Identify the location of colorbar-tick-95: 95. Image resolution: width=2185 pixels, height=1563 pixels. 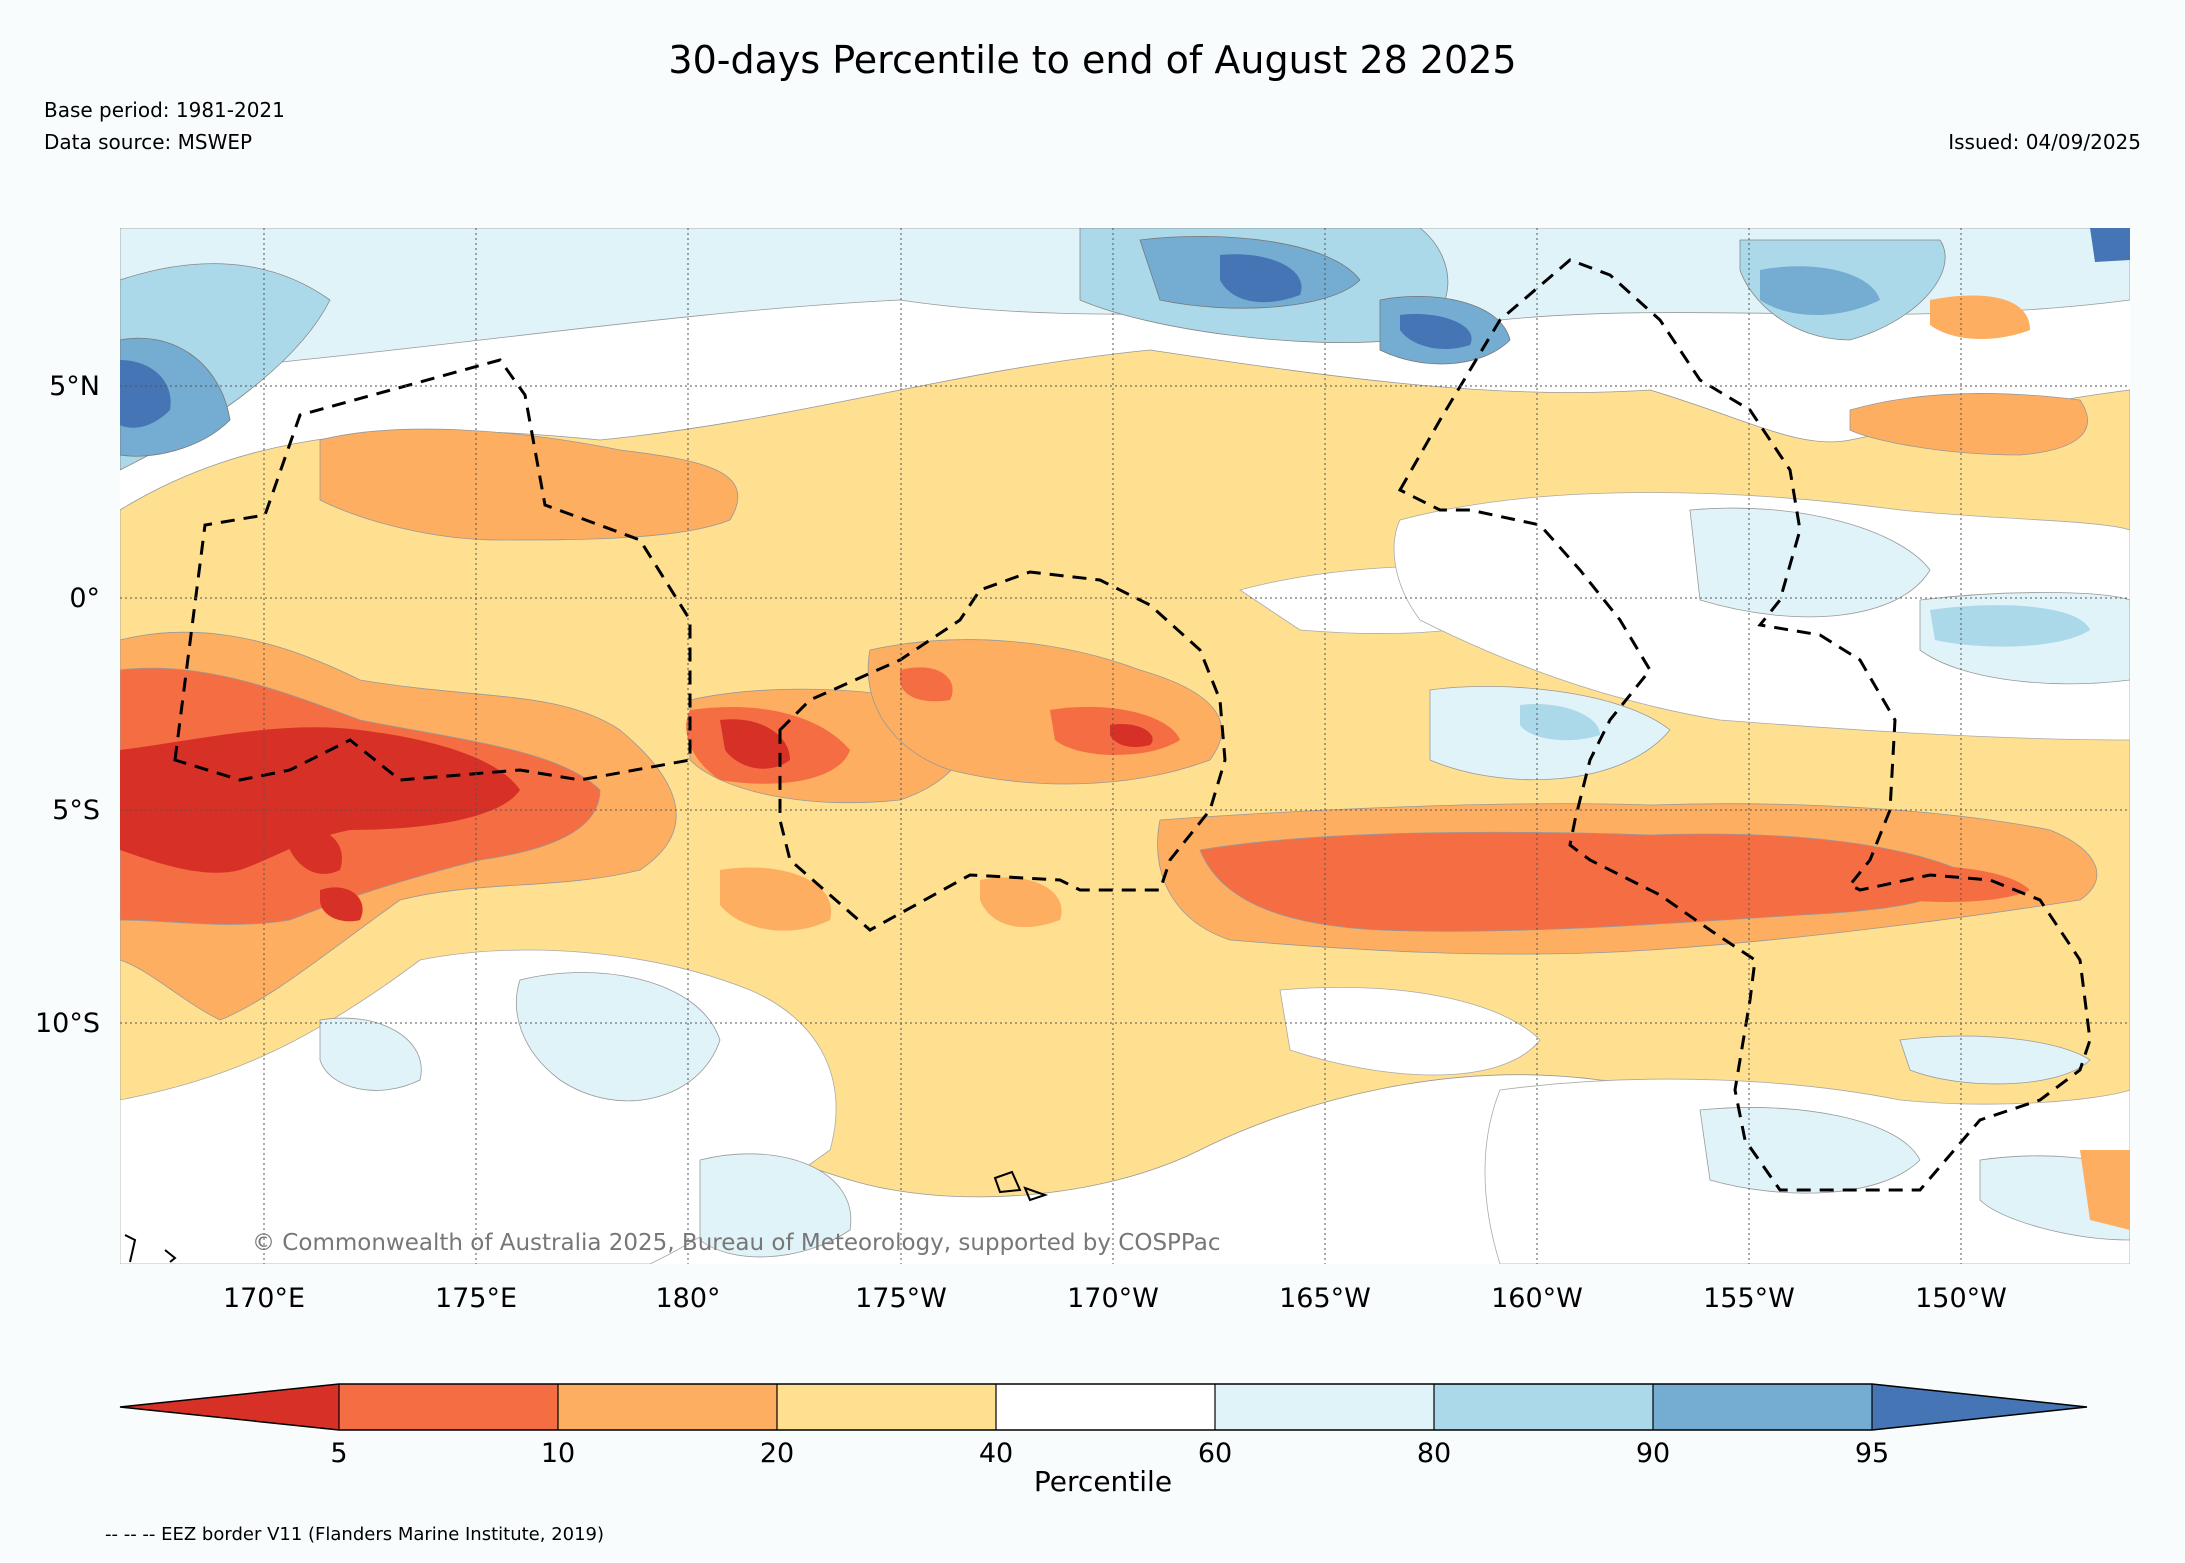
(1872, 1453).